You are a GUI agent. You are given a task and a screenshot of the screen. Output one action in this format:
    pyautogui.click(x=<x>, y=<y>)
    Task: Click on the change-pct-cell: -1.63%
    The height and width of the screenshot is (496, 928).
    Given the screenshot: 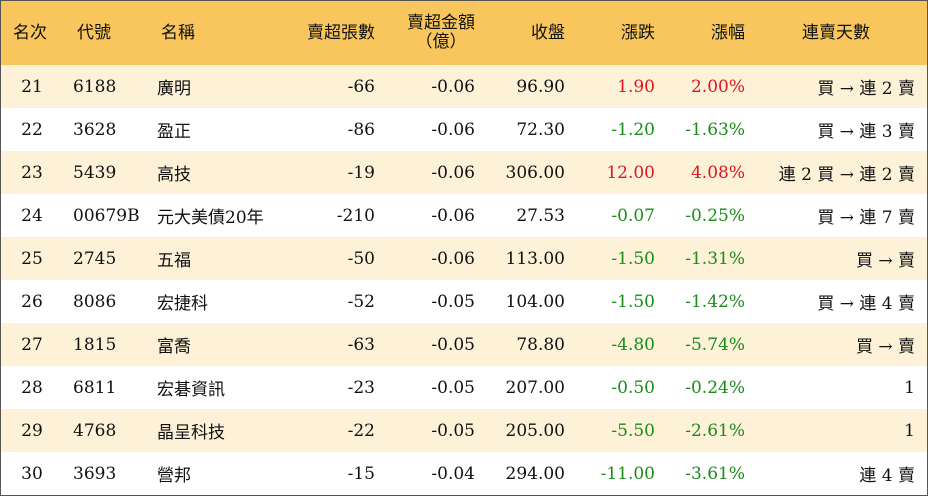 What is the action you would take?
    pyautogui.click(x=715, y=129)
    